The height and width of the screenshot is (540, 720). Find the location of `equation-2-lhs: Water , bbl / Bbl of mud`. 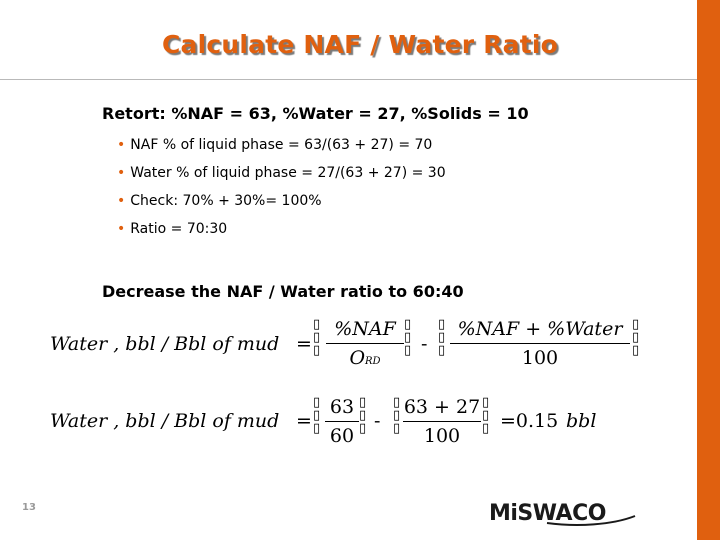

equation-2-lhs: Water , bbl / Bbl of mud is located at coordinates (165, 421).